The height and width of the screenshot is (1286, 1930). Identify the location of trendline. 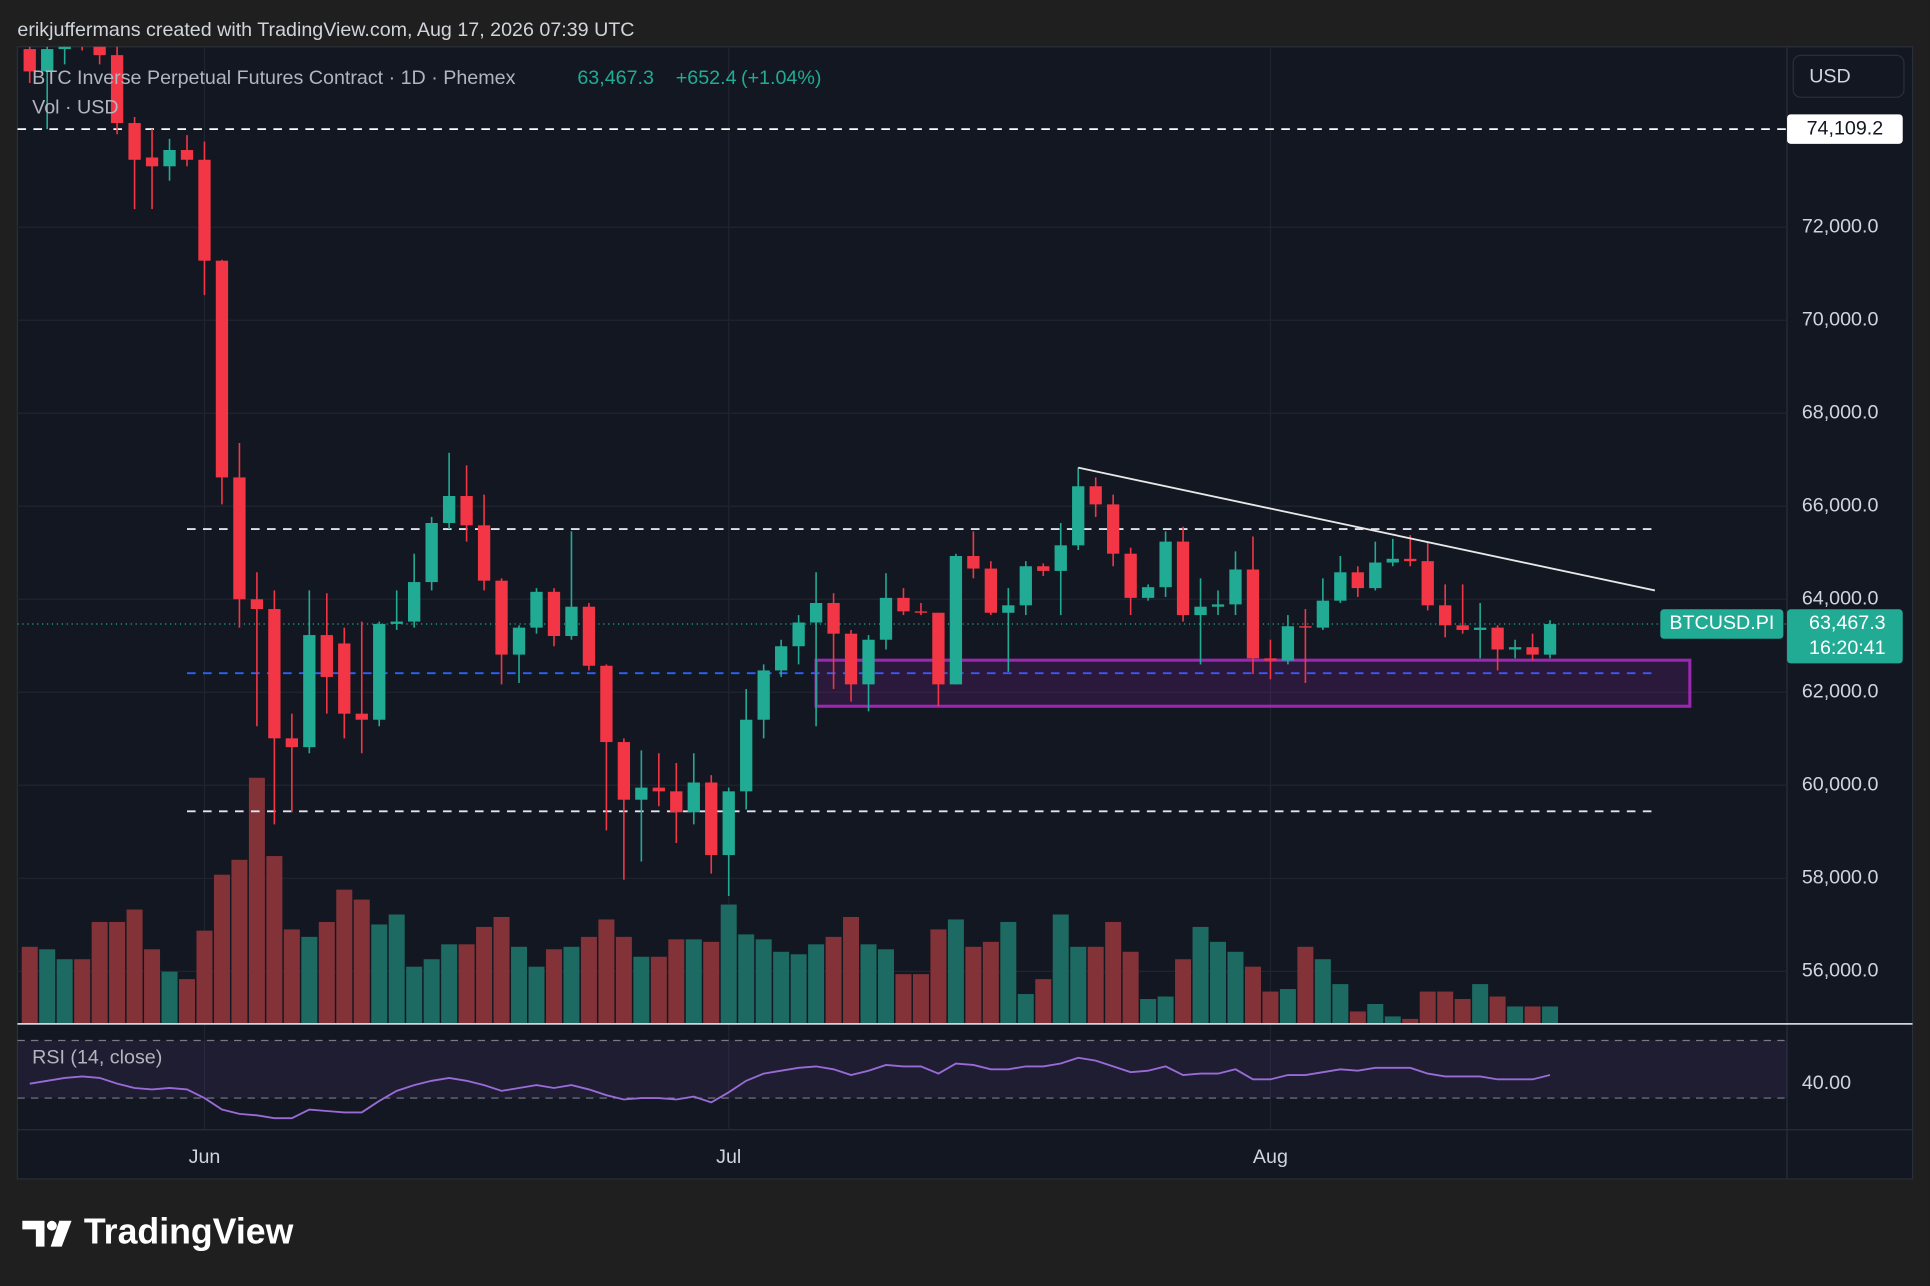
(1367, 529).